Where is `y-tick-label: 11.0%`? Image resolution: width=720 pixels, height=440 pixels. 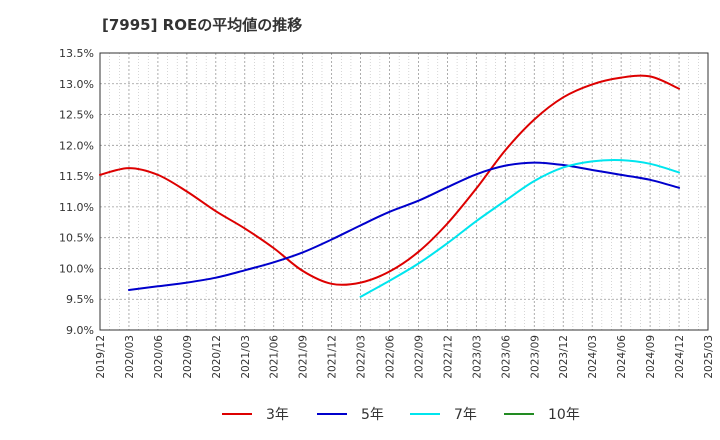 y-tick-label: 11.0% is located at coordinates (76, 207).